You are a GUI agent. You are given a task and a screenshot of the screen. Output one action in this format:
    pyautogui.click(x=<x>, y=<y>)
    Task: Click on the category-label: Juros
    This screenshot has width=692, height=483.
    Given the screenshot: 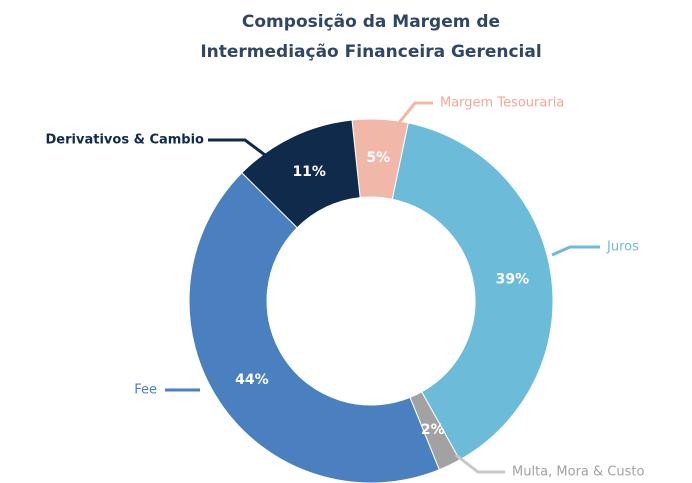 What is the action you would take?
    pyautogui.click(x=622, y=247)
    